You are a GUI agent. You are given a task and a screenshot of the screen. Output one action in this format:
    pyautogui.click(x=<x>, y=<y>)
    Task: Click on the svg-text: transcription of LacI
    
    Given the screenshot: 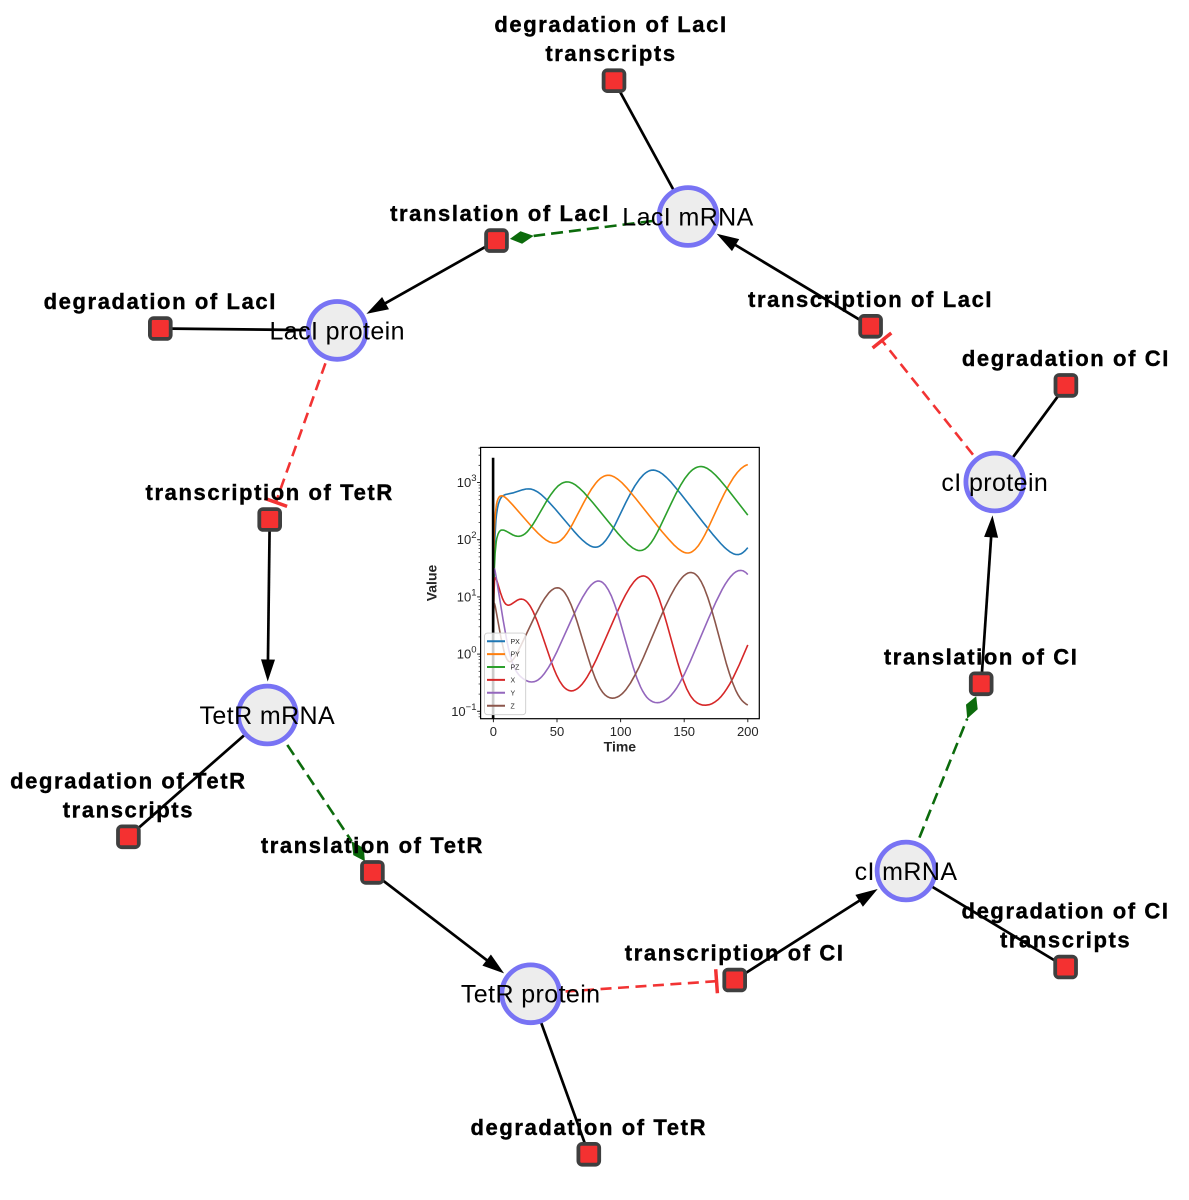 What is the action you would take?
    pyautogui.click(x=870, y=299)
    